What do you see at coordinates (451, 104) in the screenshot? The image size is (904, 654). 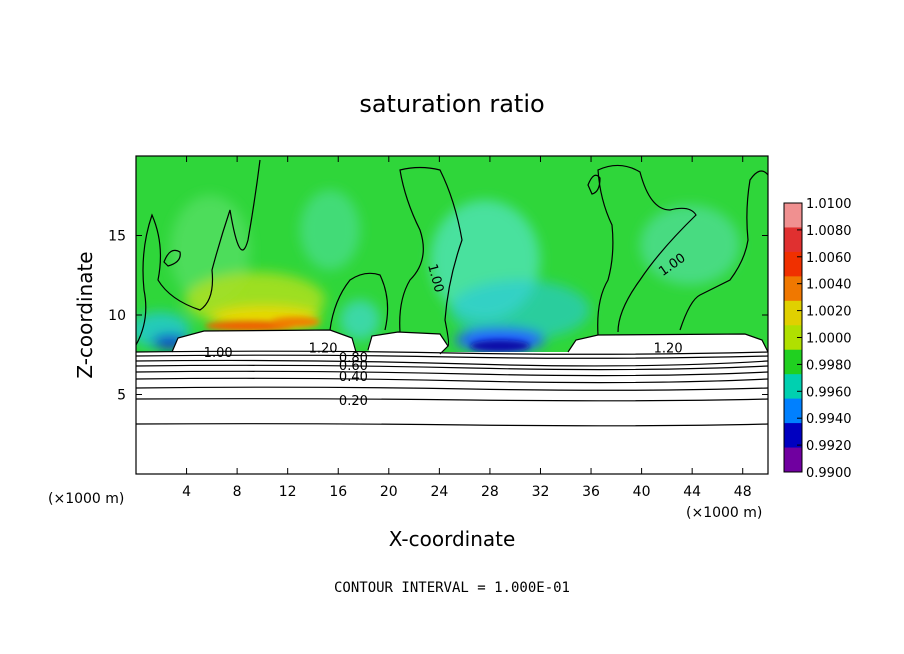 I see `chart-title: saturation ratio` at bounding box center [451, 104].